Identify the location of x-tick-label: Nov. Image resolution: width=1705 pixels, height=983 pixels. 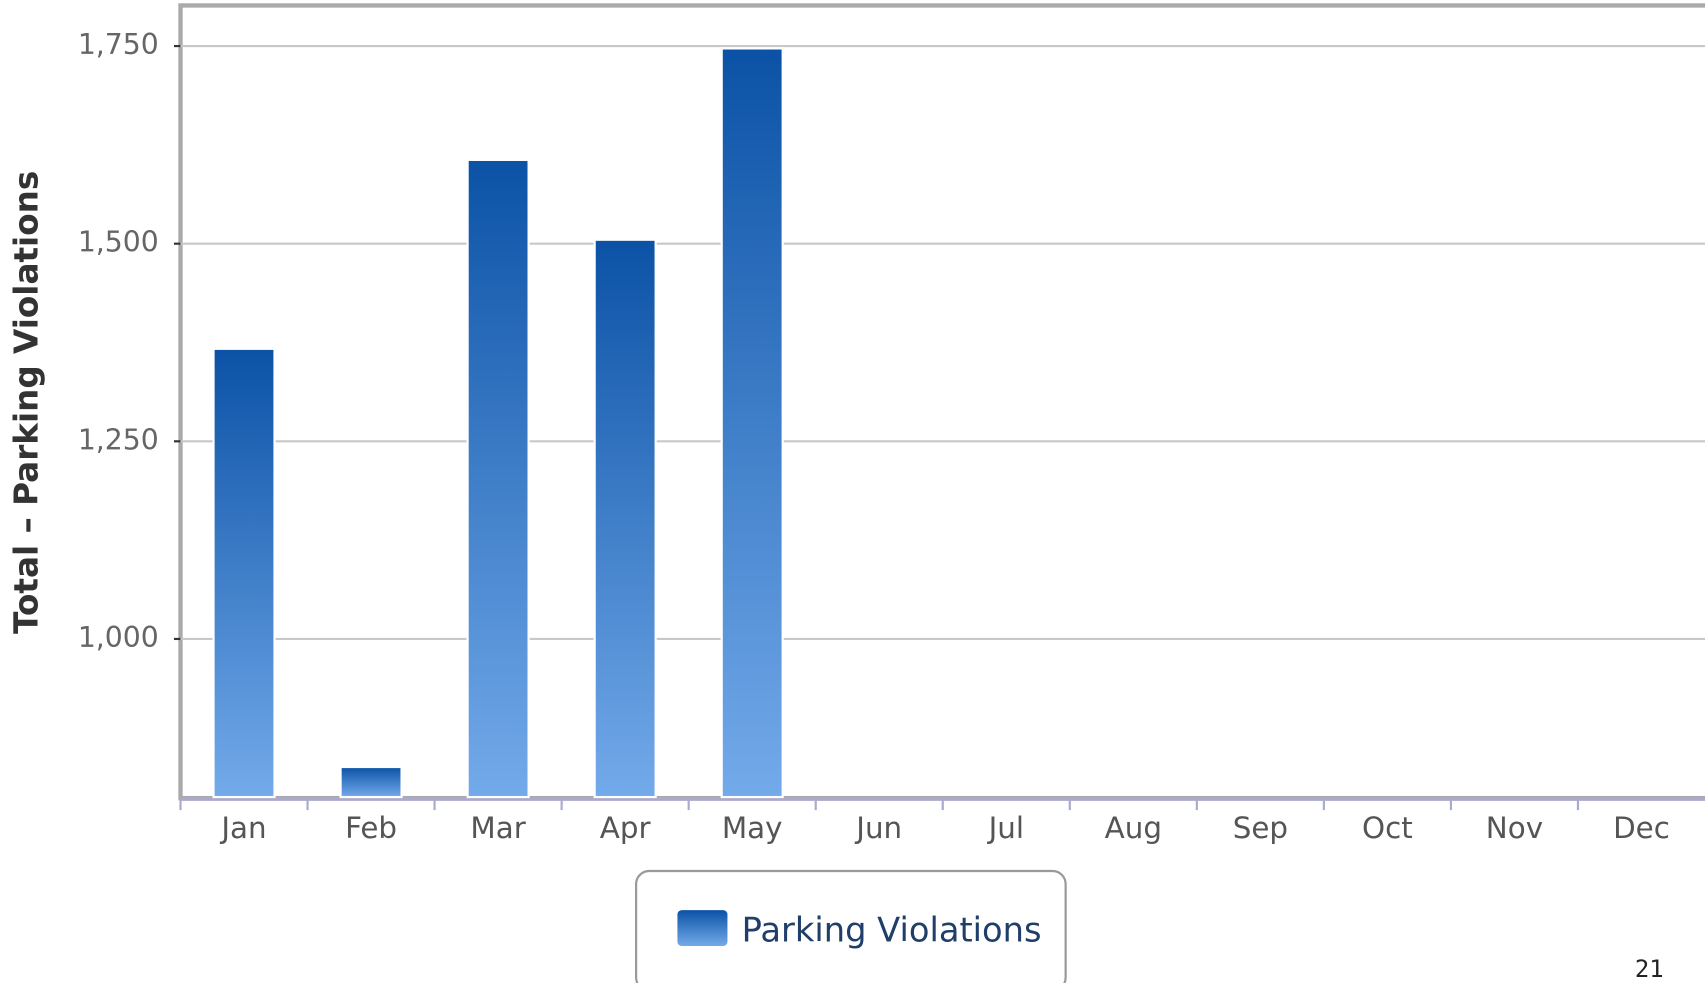
(1514, 828).